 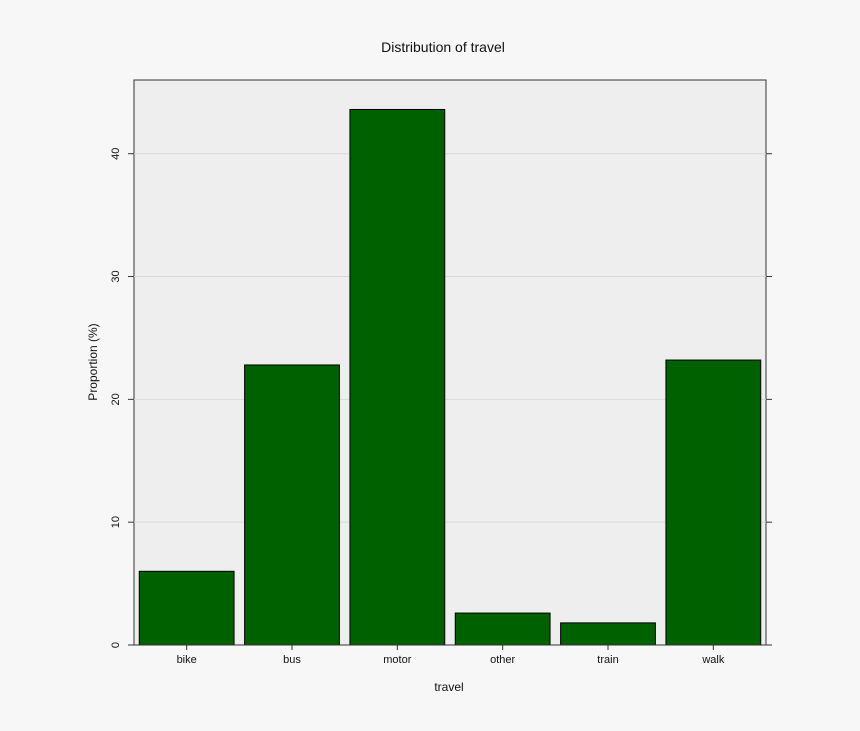 What do you see at coordinates (607, 660) in the screenshot?
I see `x-tick-label-train: train` at bounding box center [607, 660].